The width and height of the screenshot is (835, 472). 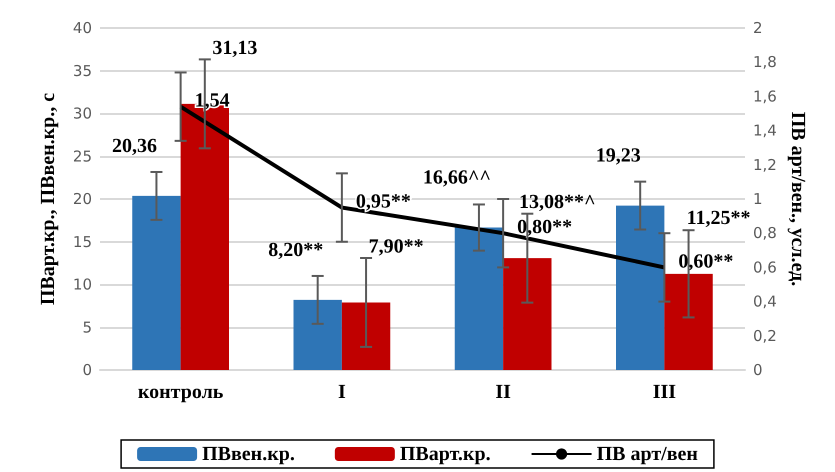 What do you see at coordinates (82, 199) in the screenshot?
I see `y-tick-label: 20` at bounding box center [82, 199].